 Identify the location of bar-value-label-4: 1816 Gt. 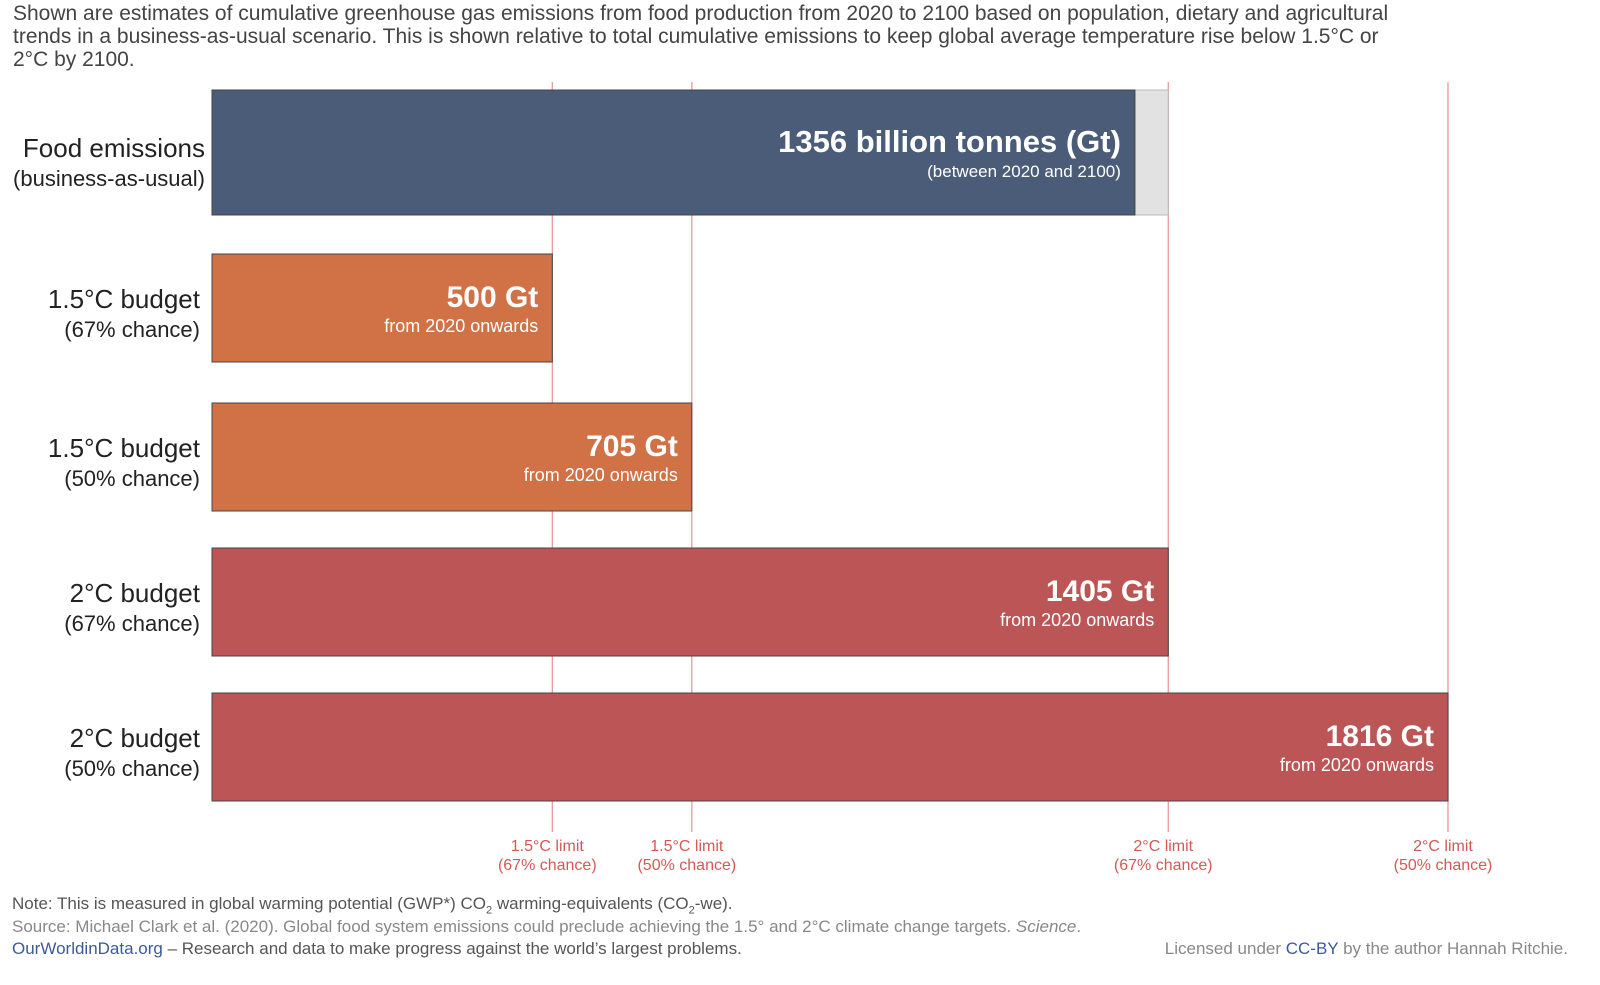
(1380, 736).